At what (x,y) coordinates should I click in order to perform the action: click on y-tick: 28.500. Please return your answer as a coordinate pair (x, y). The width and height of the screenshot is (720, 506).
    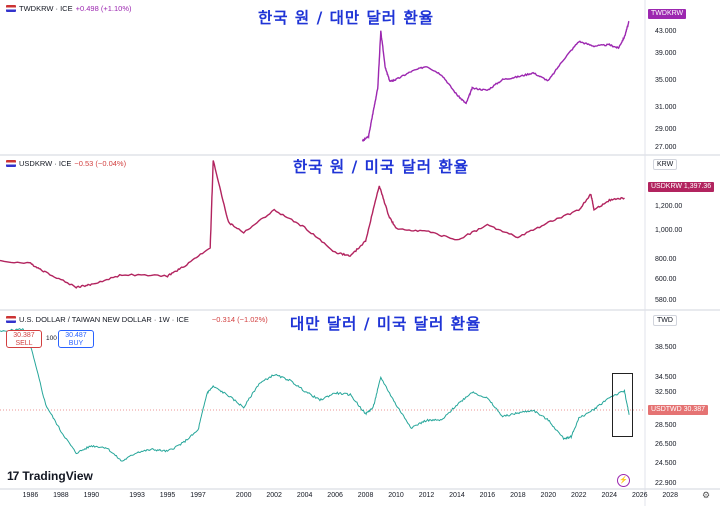
    Looking at the image, I should click on (666, 425).